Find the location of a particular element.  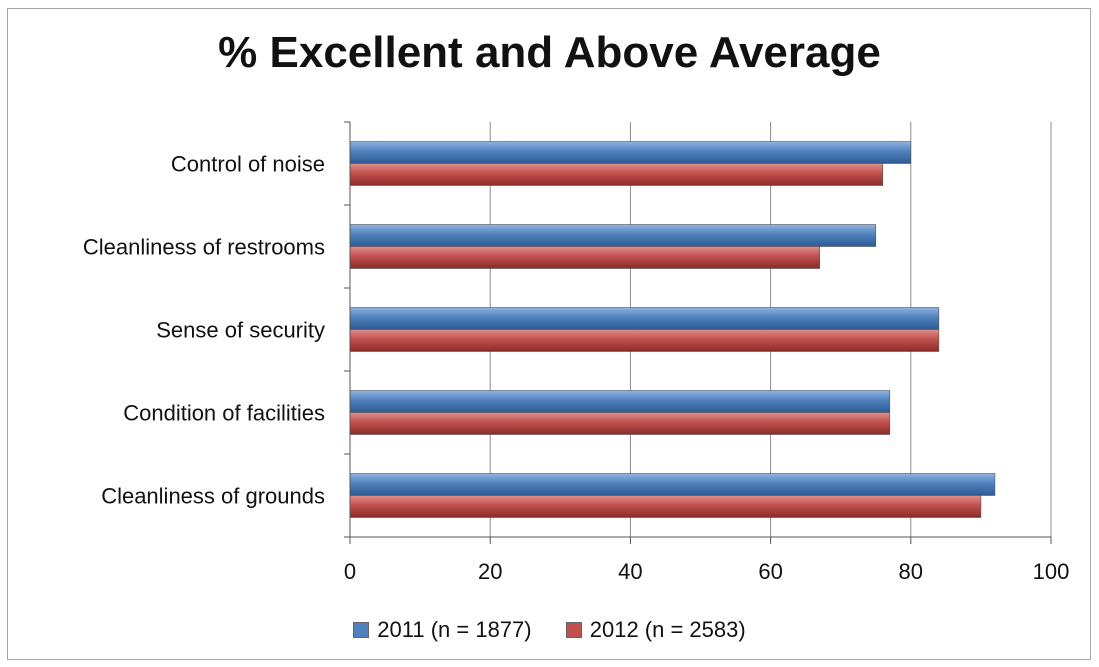

category-label-condition-of-facilities: Condition of facilities is located at coordinates (224, 413).